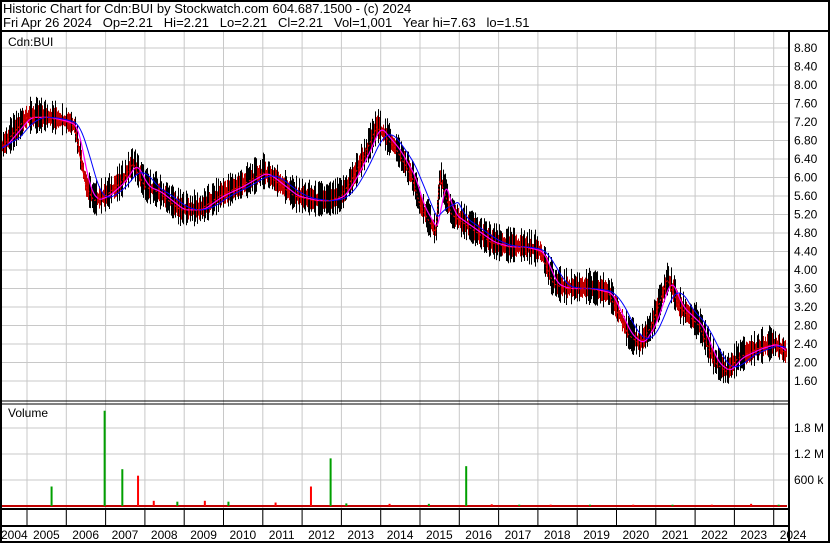 This screenshot has height=543, width=830. What do you see at coordinates (806, 85) in the screenshot?
I see `price-tick-label: 8.00` at bounding box center [806, 85].